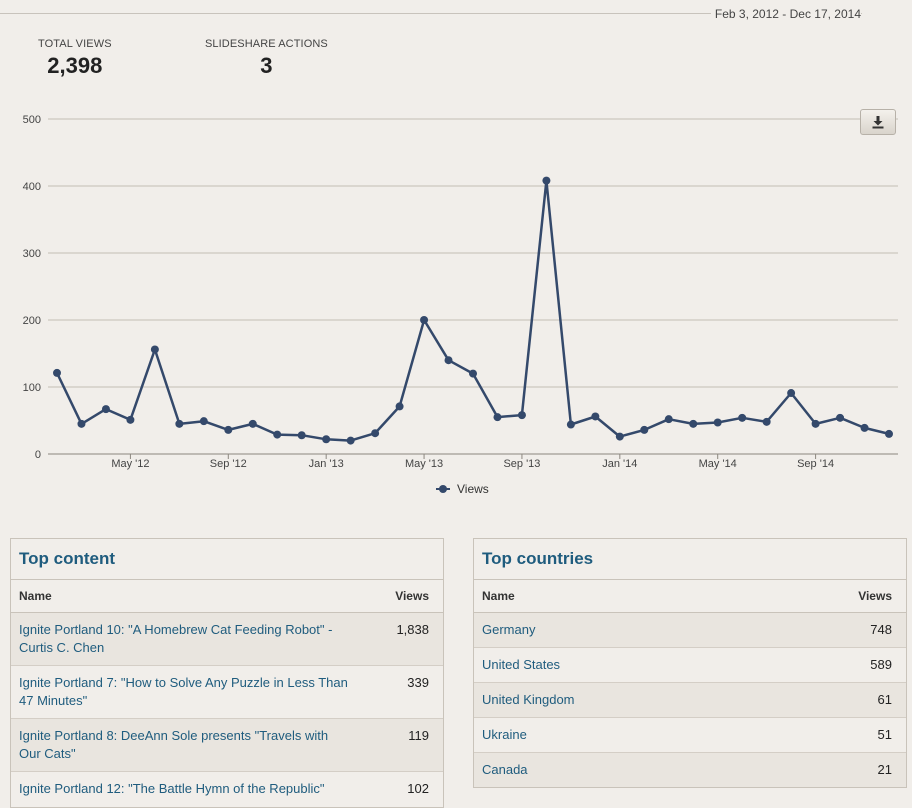 This screenshot has width=912, height=808. Describe the element at coordinates (619, 464) in the screenshot. I see `x-tick-label: Jan '14` at that location.